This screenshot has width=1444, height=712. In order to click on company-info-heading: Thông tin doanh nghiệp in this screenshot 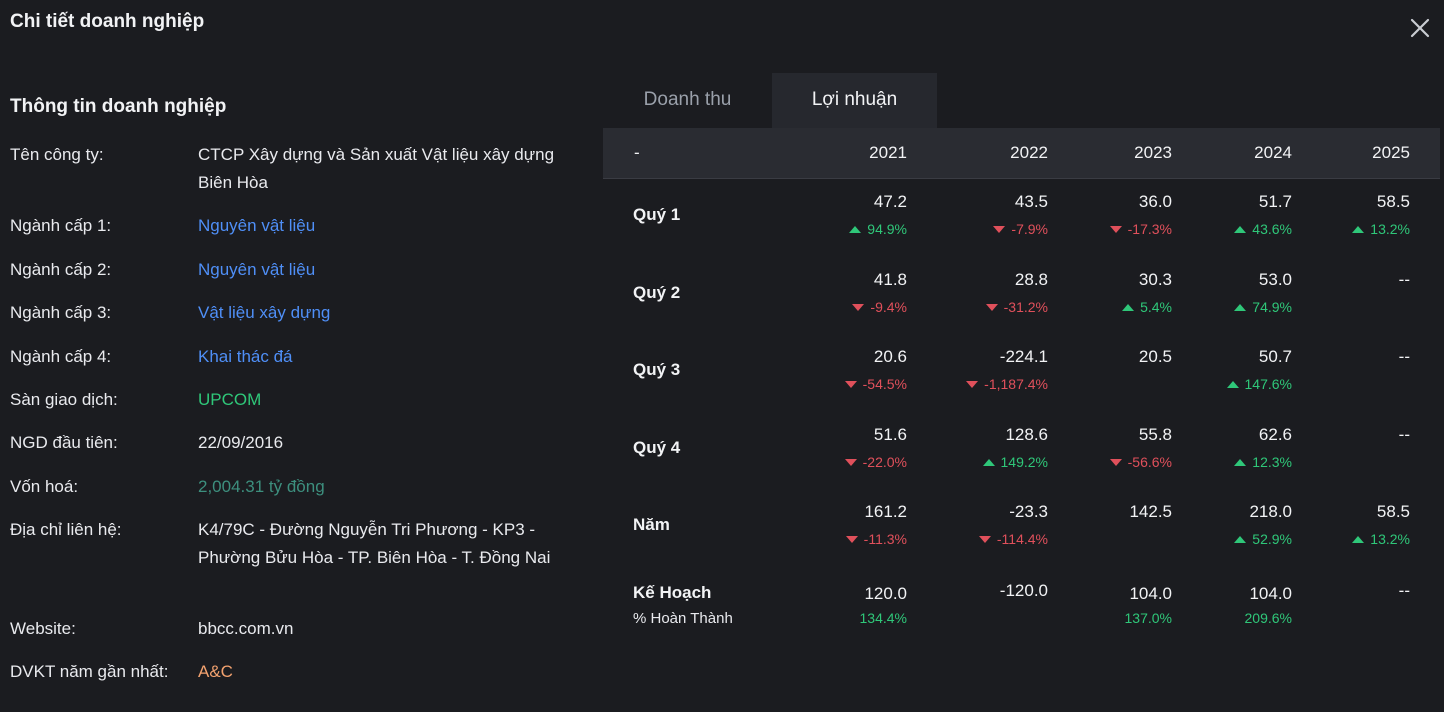, I will do `click(118, 106)`.